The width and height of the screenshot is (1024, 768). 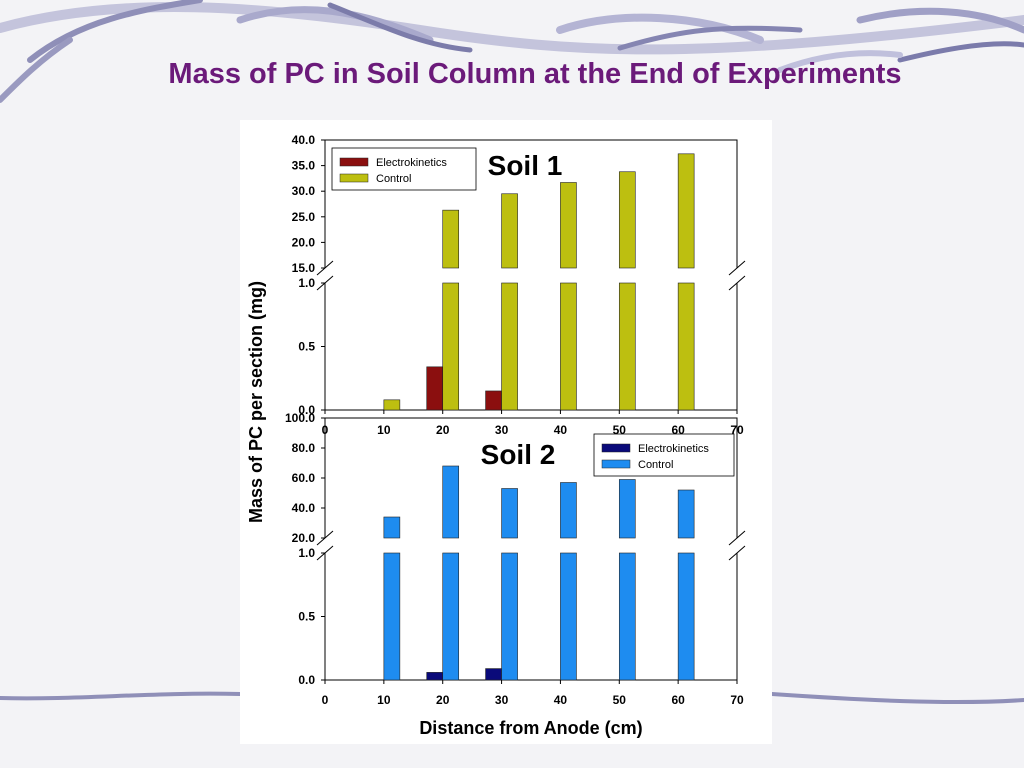 What do you see at coordinates (304, 268) in the screenshot?
I see `y-tick-label: 15.0` at bounding box center [304, 268].